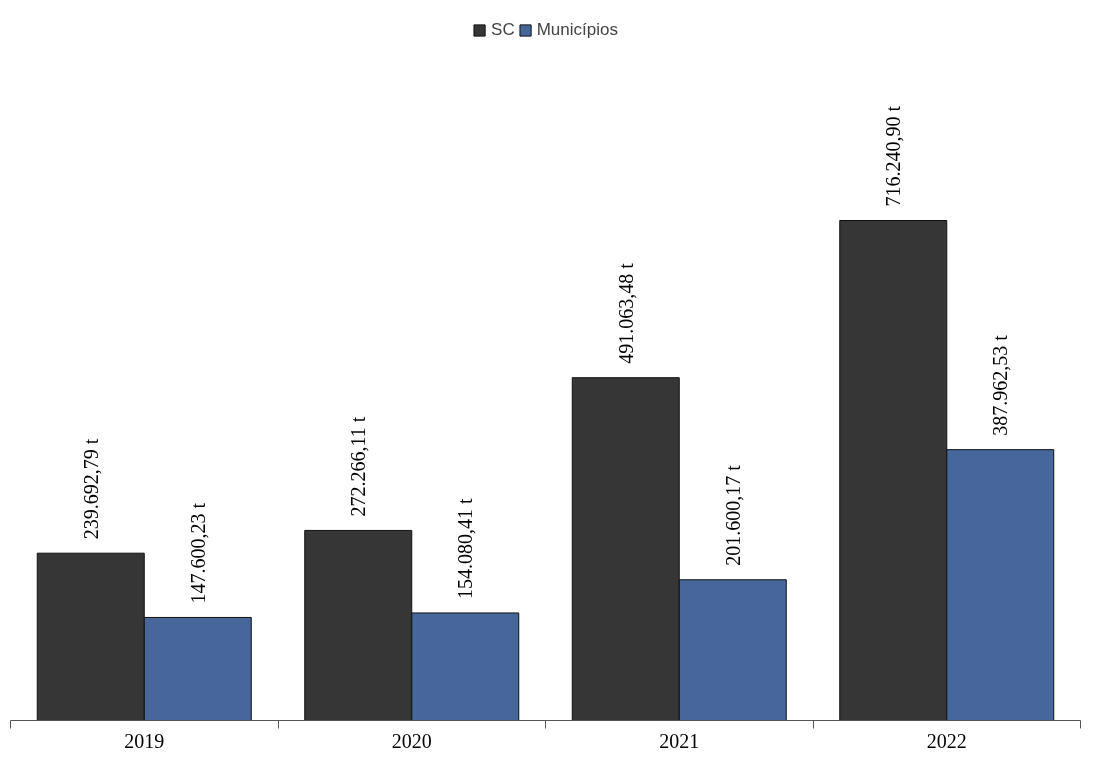 Image resolution: width=1097 pixels, height=758 pixels. Describe the element at coordinates (893, 156) in the screenshot. I see `data-label: 716.240,90 t` at that location.